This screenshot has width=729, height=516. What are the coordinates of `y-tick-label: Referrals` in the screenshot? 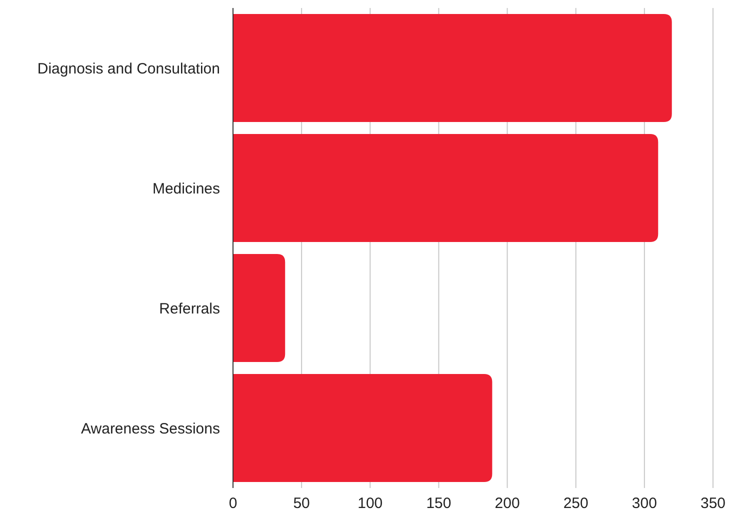 It's located at (189, 309).